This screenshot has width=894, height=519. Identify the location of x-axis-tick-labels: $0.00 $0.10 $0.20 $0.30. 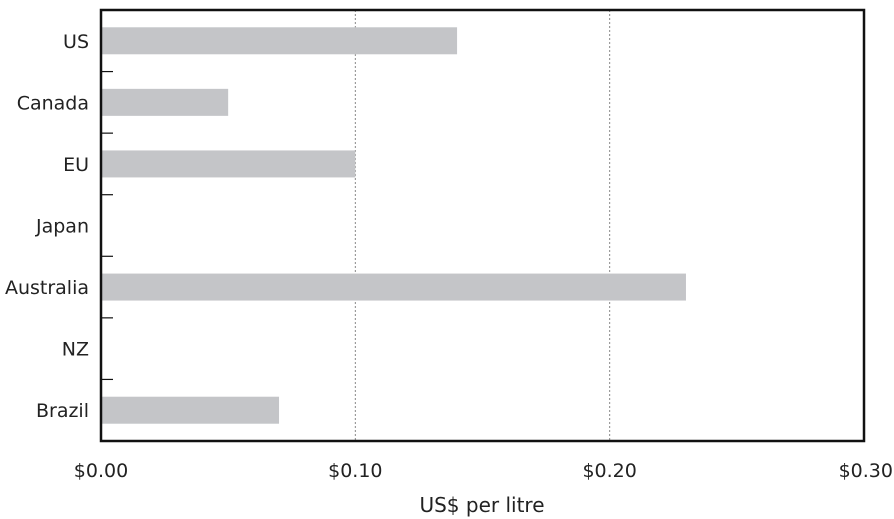
(483, 471).